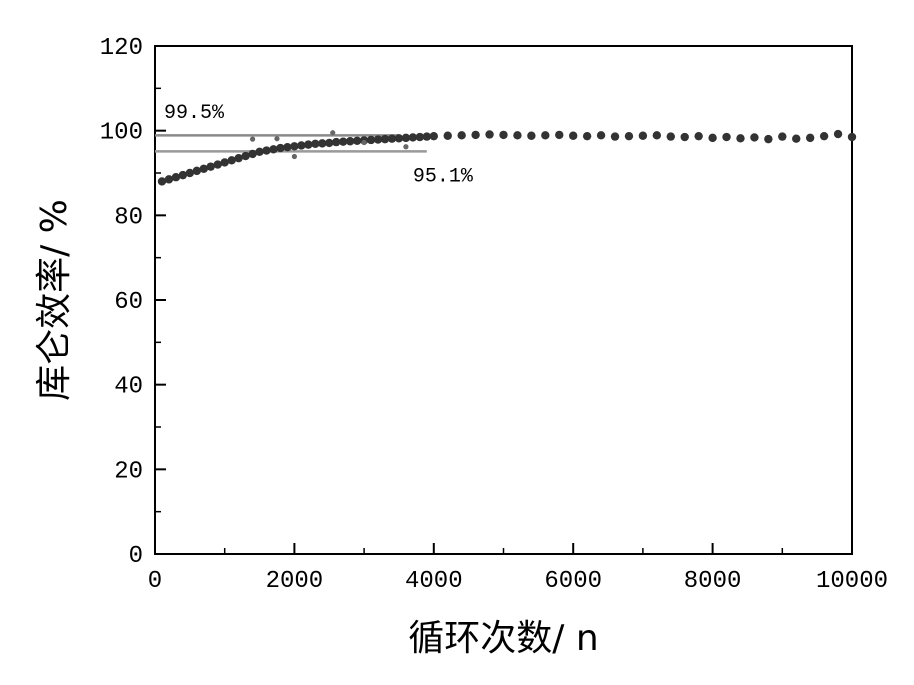 This screenshot has height=685, width=914. What do you see at coordinates (434, 581) in the screenshot?
I see `x-tick-label: 4000` at bounding box center [434, 581].